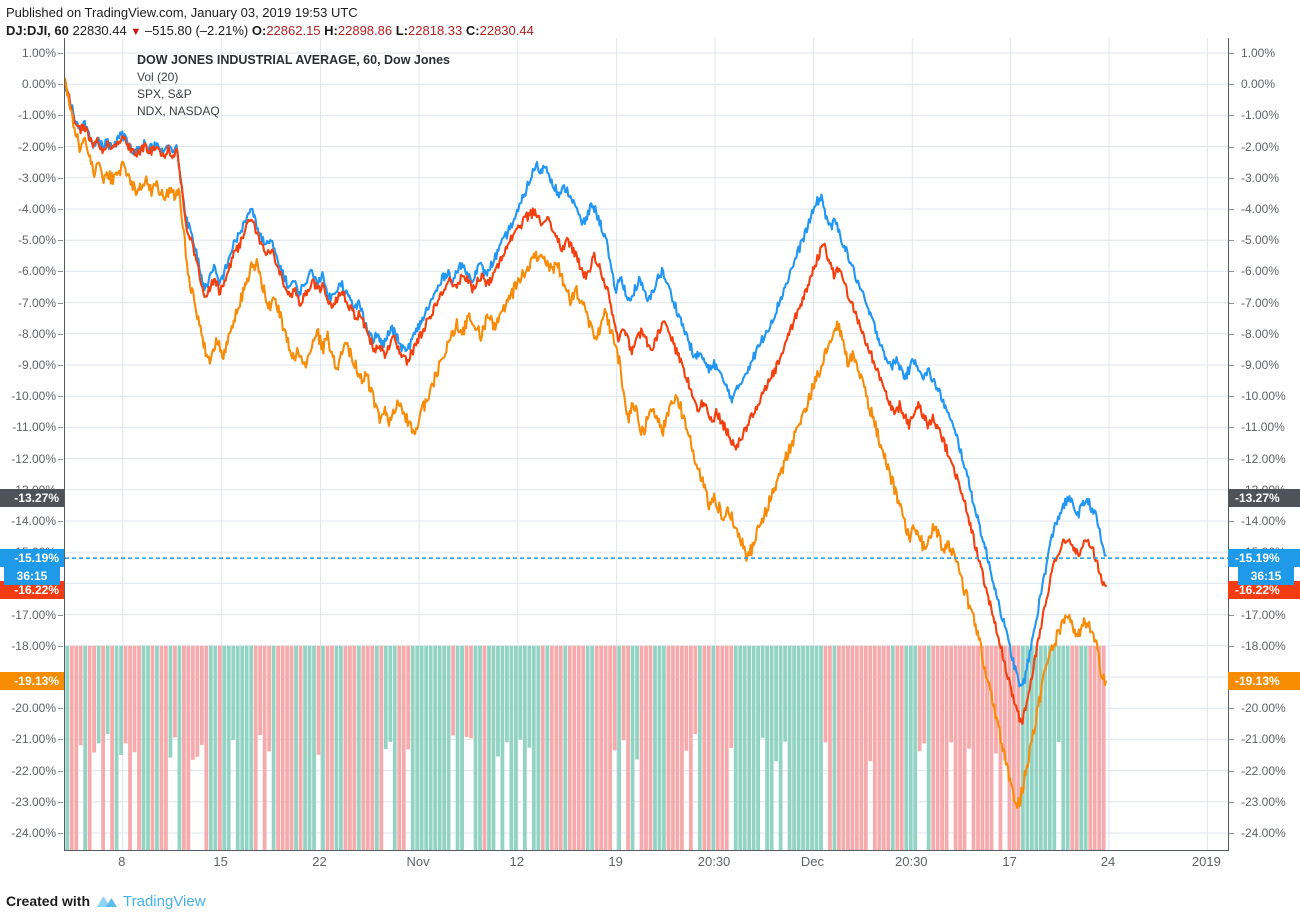  Describe the element at coordinates (122, 861) in the screenshot. I see `time-axis-label: 8` at that location.